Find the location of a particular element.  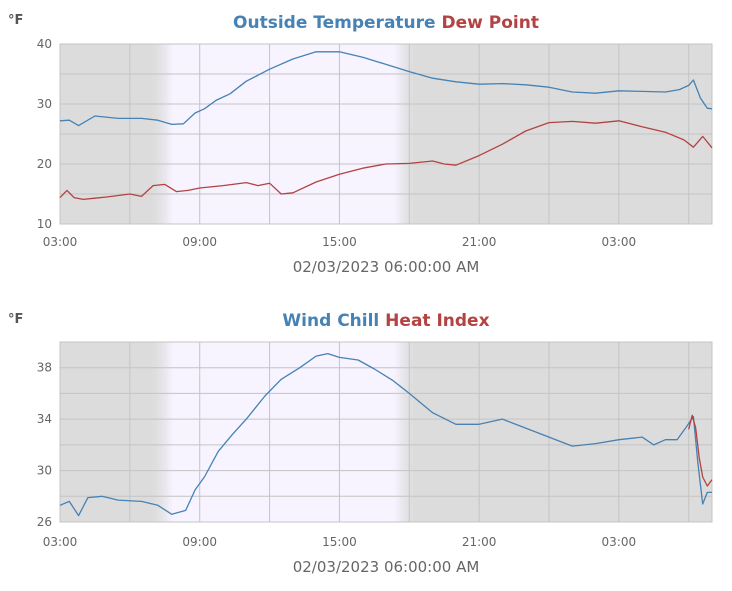

chart-title-part: Wind Chill is located at coordinates (330, 321).